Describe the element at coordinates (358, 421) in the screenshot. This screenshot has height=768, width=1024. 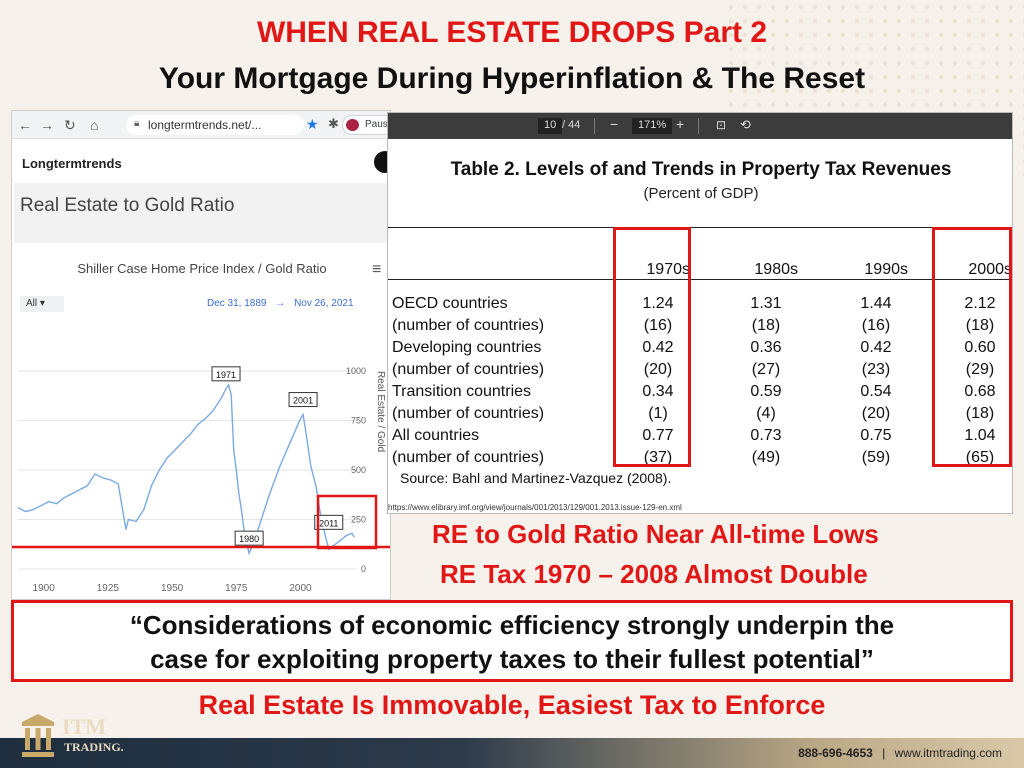
I see `y-tick-label: 750` at that location.